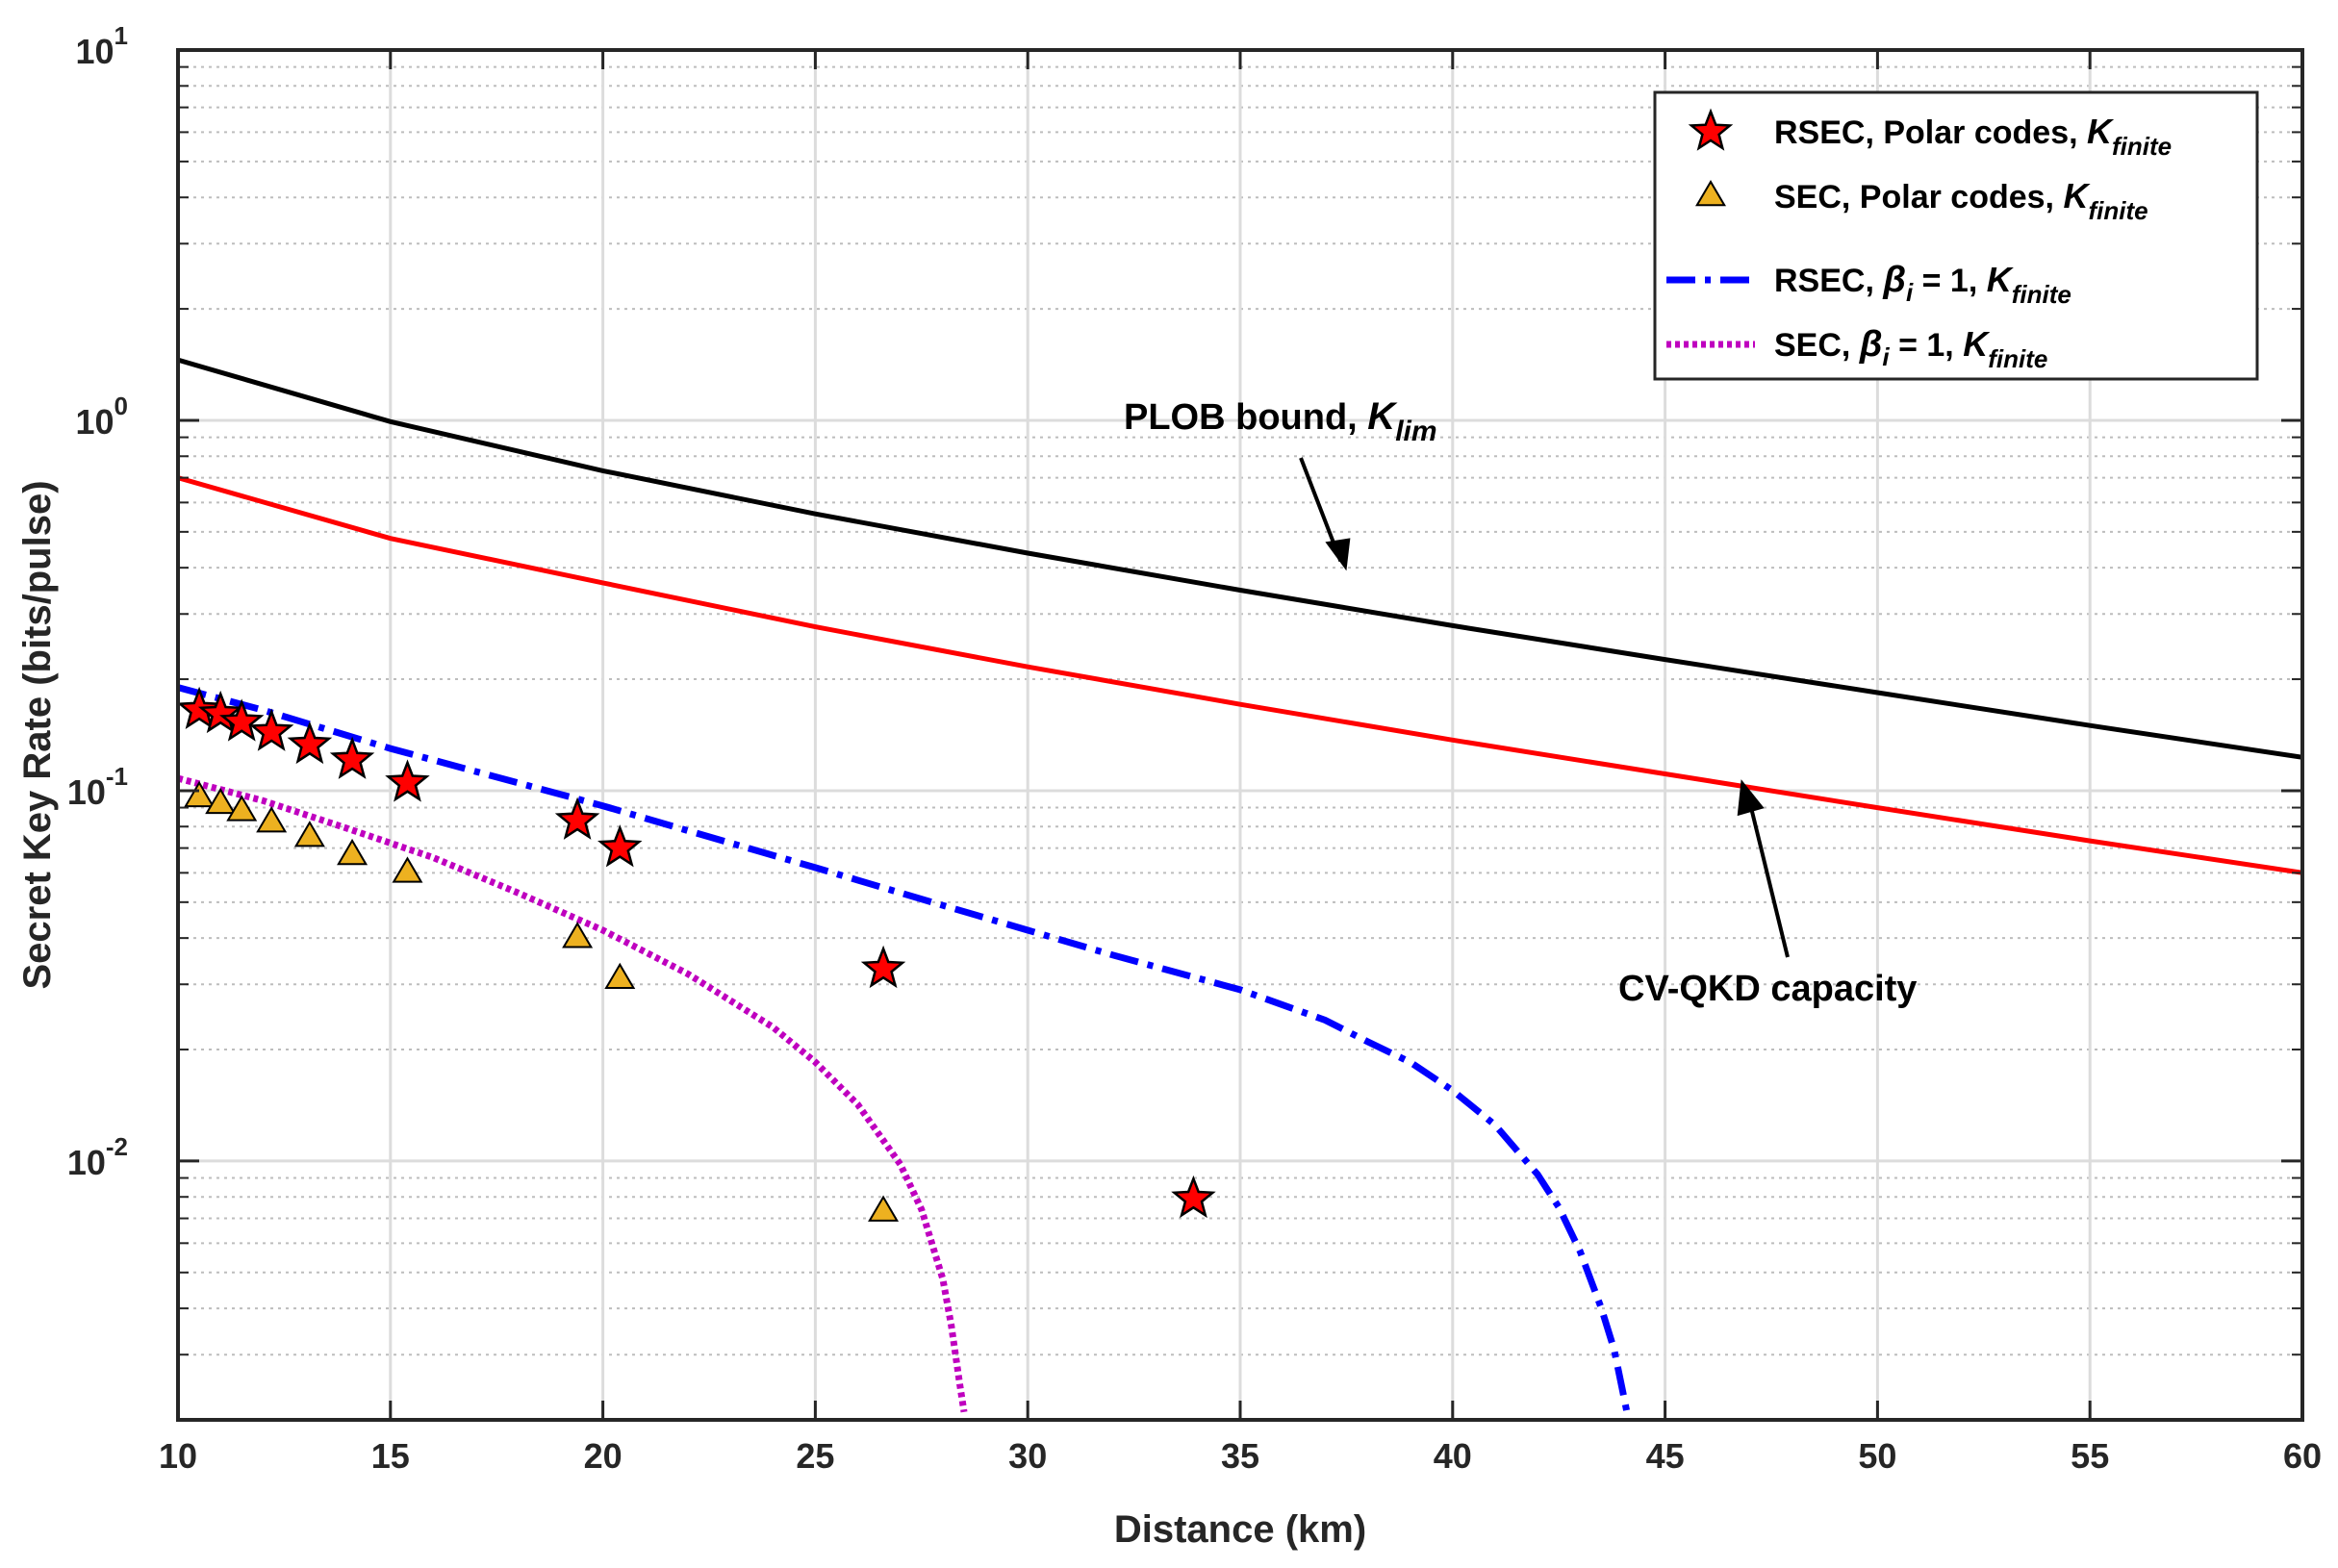 This screenshot has height=1568, width=2338. Describe the element at coordinates (1240, 1456) in the screenshot. I see `x-tick-label: 35` at that location.